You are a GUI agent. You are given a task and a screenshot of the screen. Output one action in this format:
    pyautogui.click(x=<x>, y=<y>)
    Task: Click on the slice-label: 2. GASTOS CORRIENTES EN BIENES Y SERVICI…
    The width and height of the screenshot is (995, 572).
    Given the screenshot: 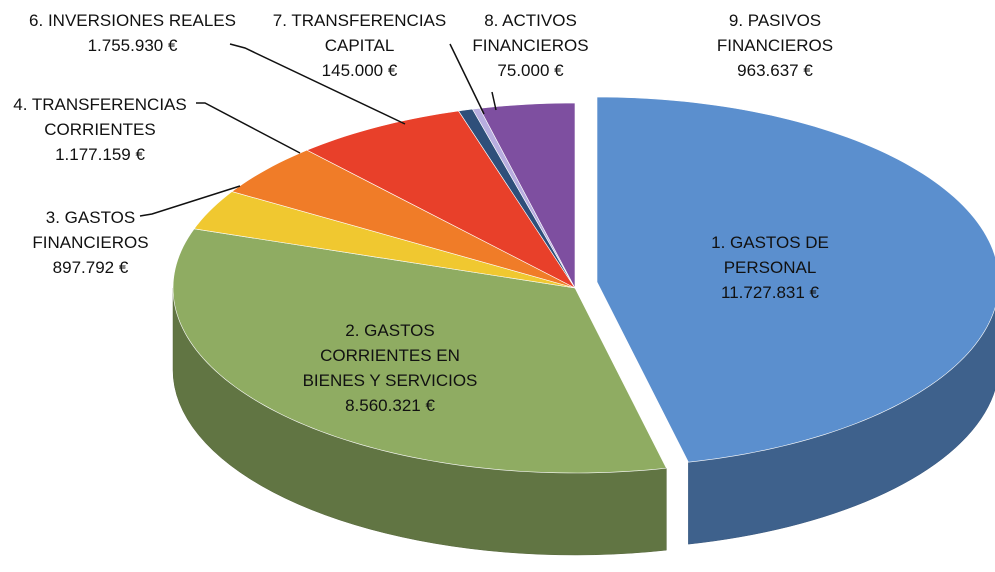 What is the action you would take?
    pyautogui.click(x=390, y=368)
    